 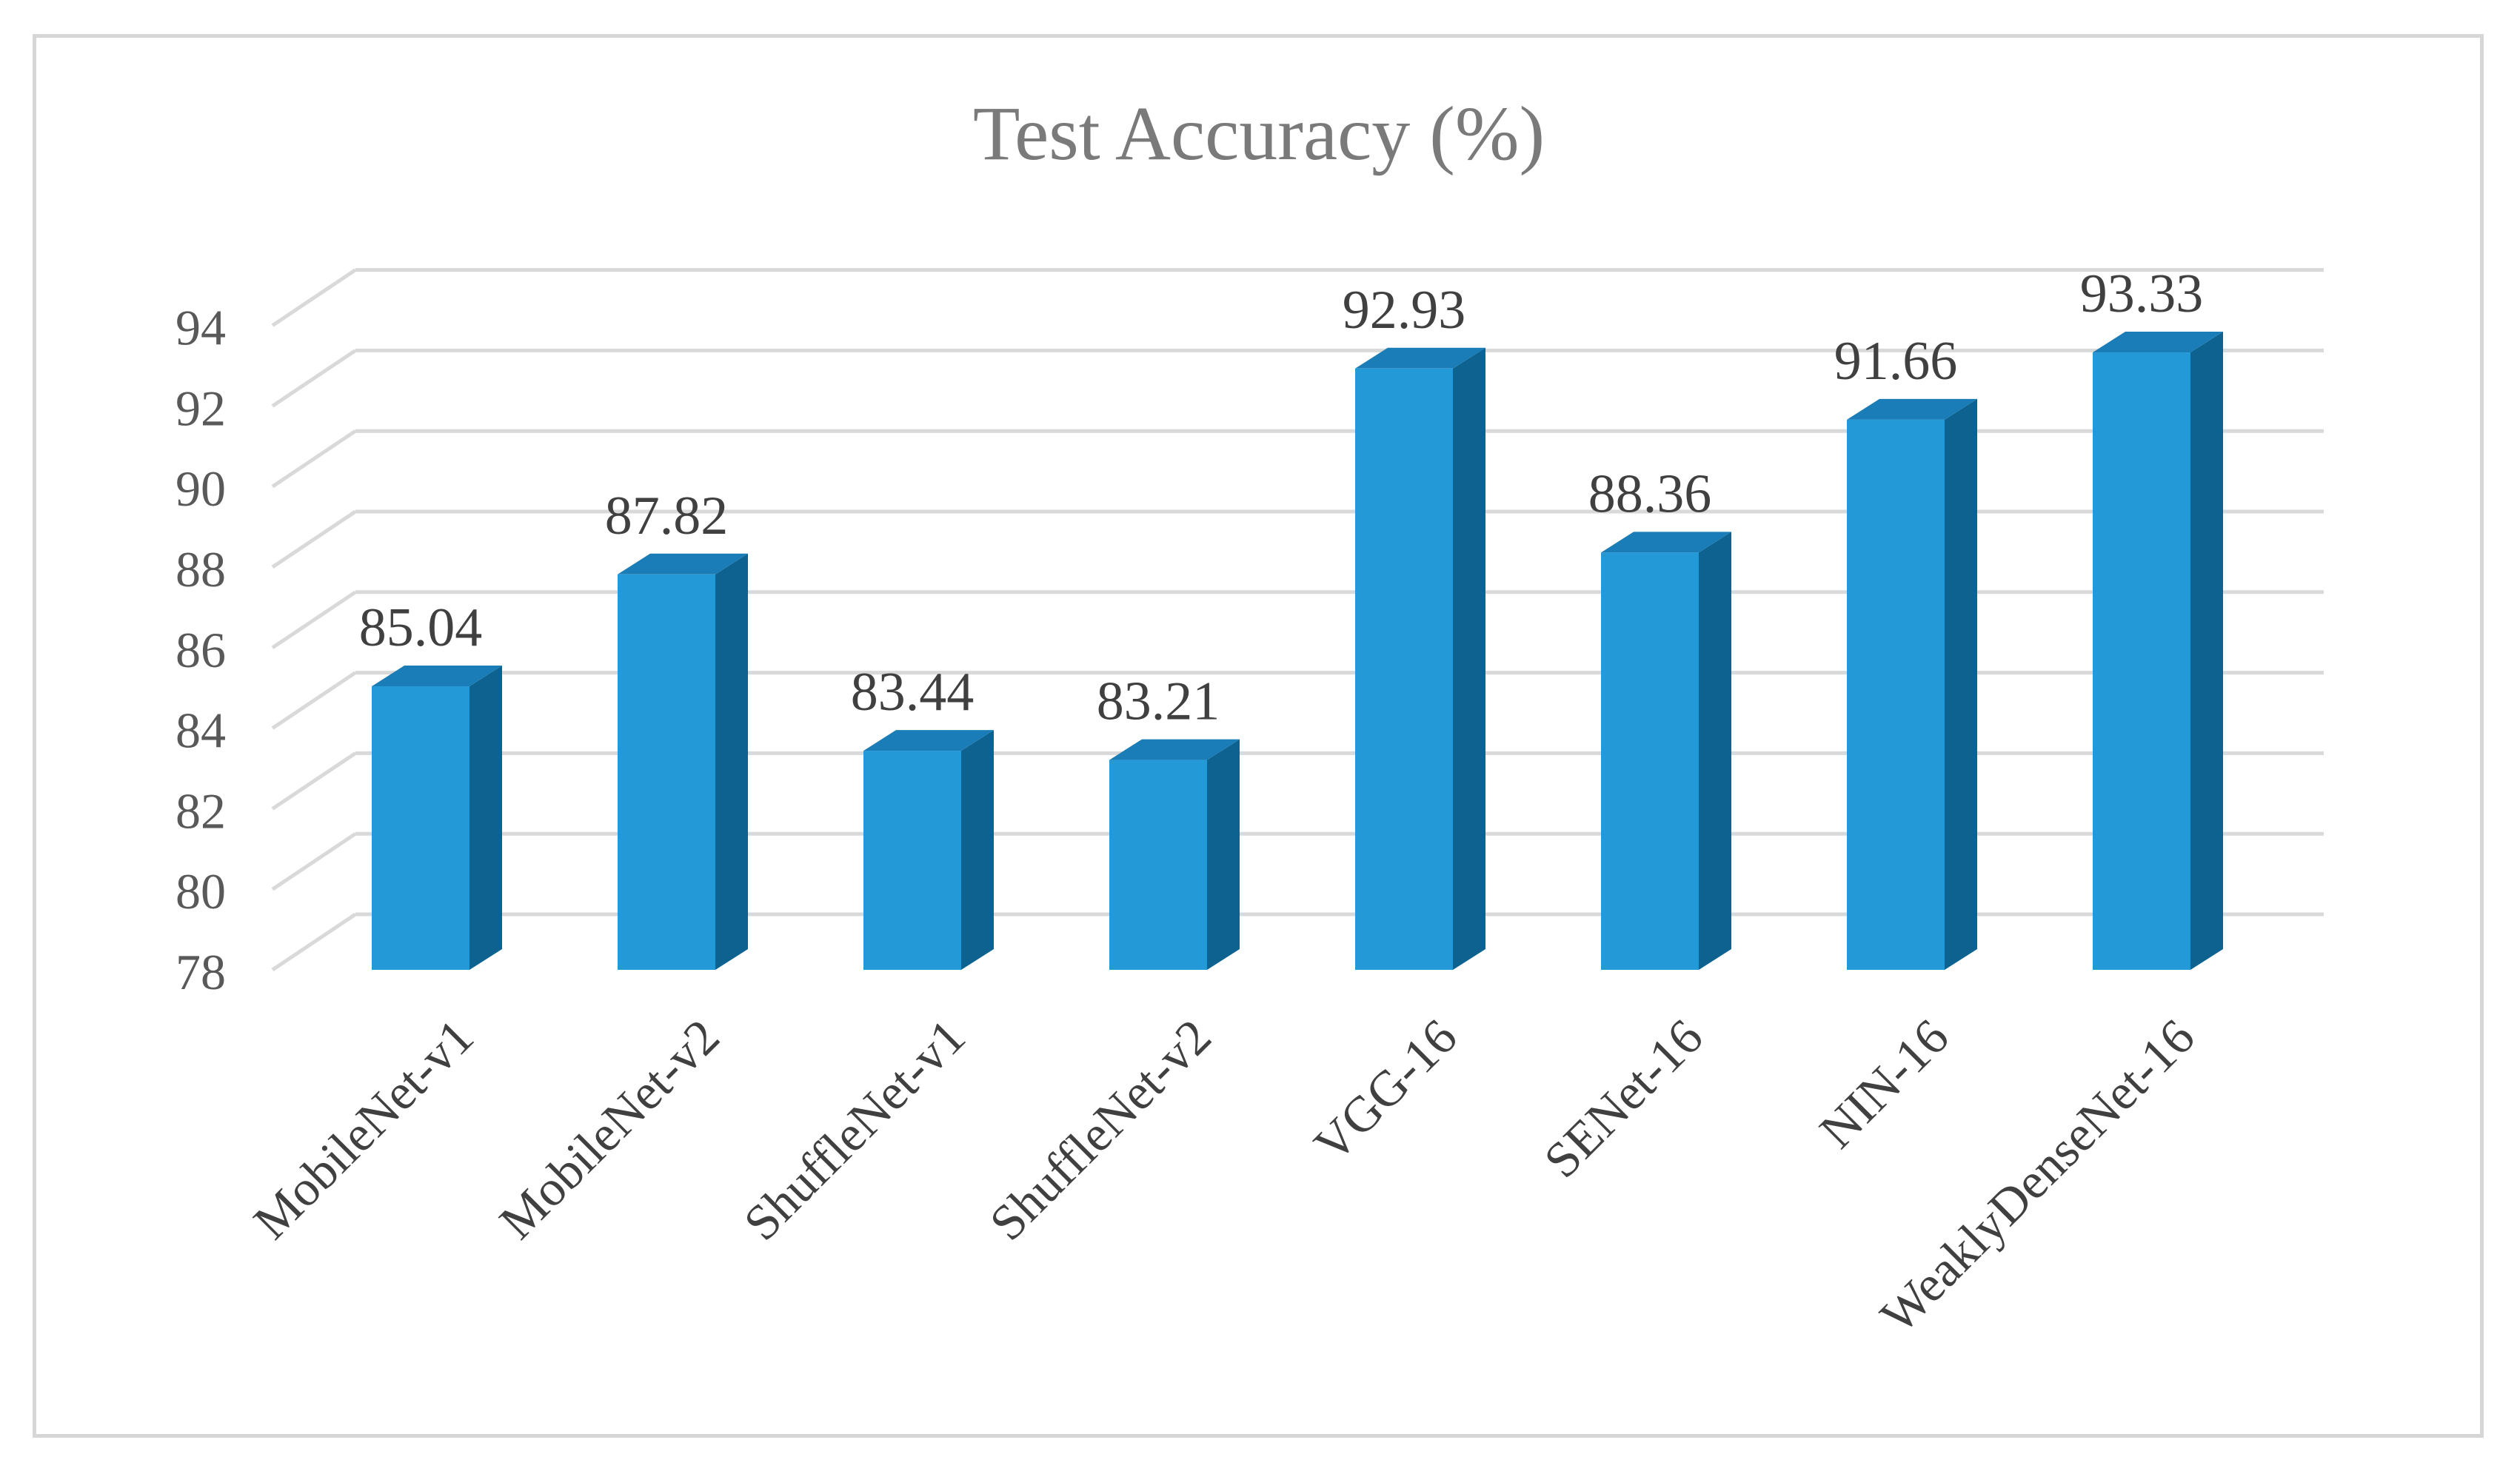 I want to click on data-label: 87.82, so click(x=667, y=516).